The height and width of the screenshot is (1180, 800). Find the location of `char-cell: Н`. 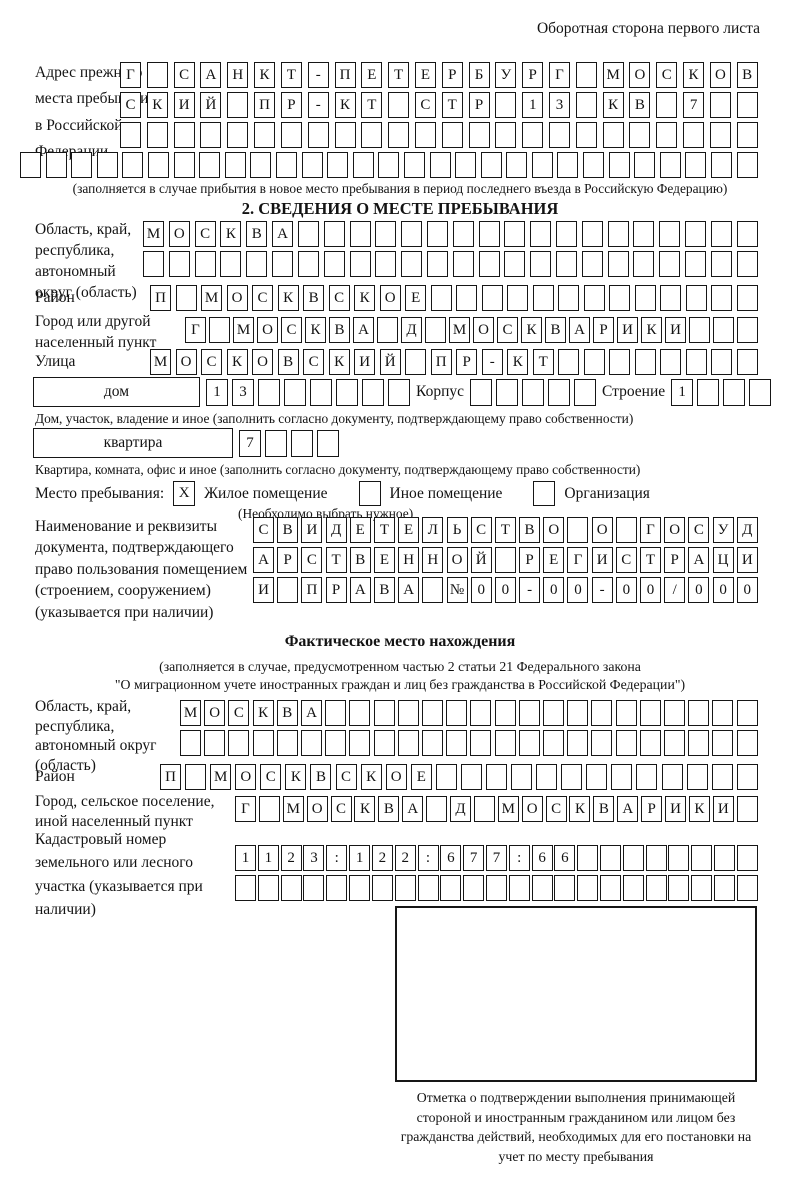

char-cell: Н is located at coordinates (238, 75).